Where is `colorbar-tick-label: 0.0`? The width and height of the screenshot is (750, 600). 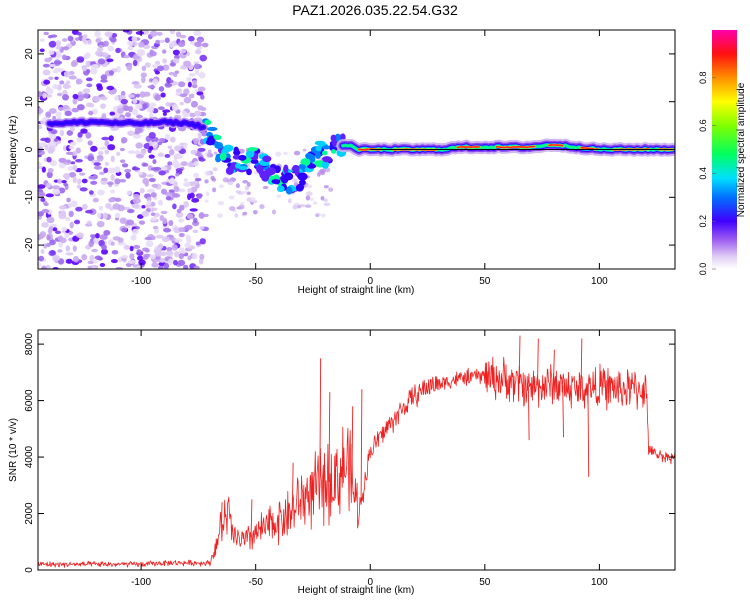
colorbar-tick-label: 0.0 is located at coordinates (703, 269).